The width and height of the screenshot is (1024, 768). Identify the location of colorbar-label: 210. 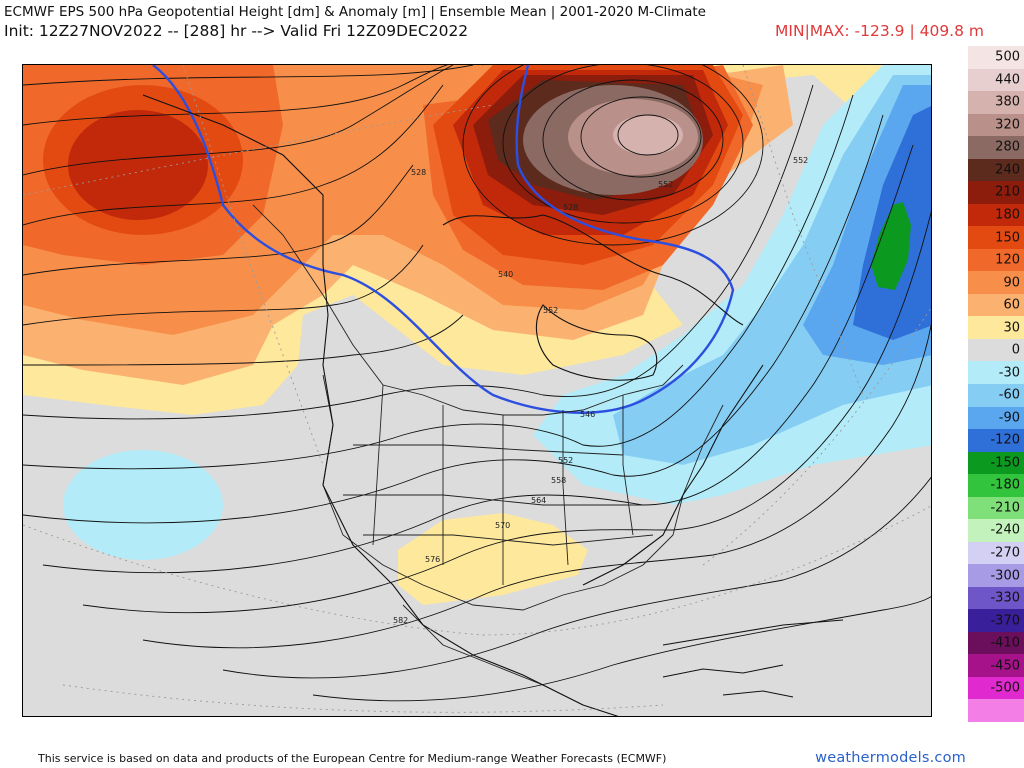
(1007, 192).